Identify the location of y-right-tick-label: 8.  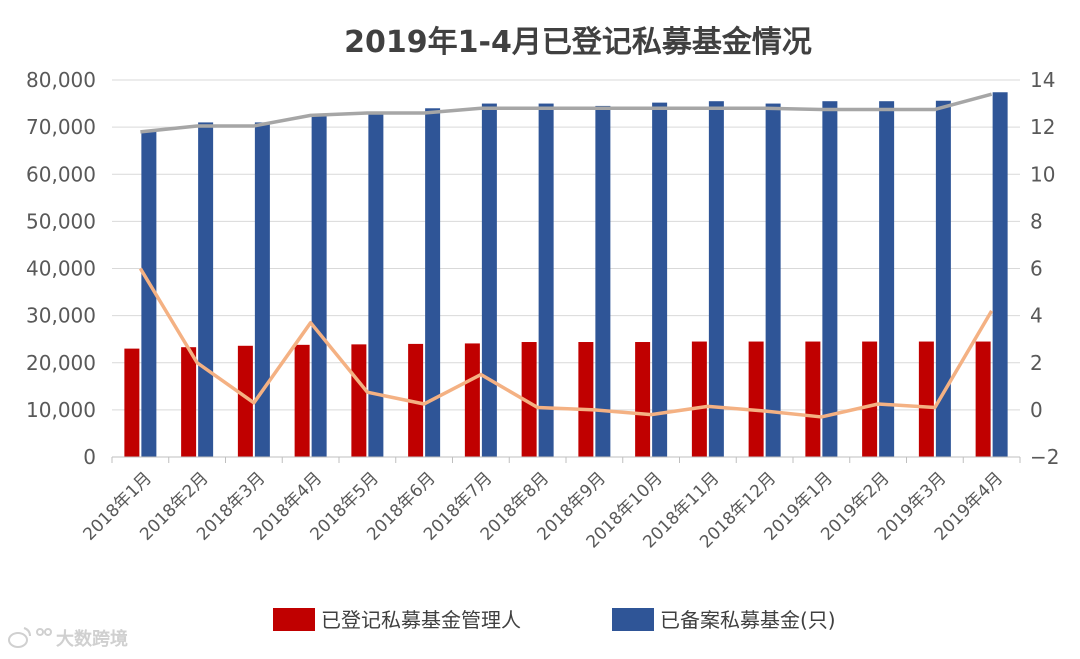
(1036, 221).